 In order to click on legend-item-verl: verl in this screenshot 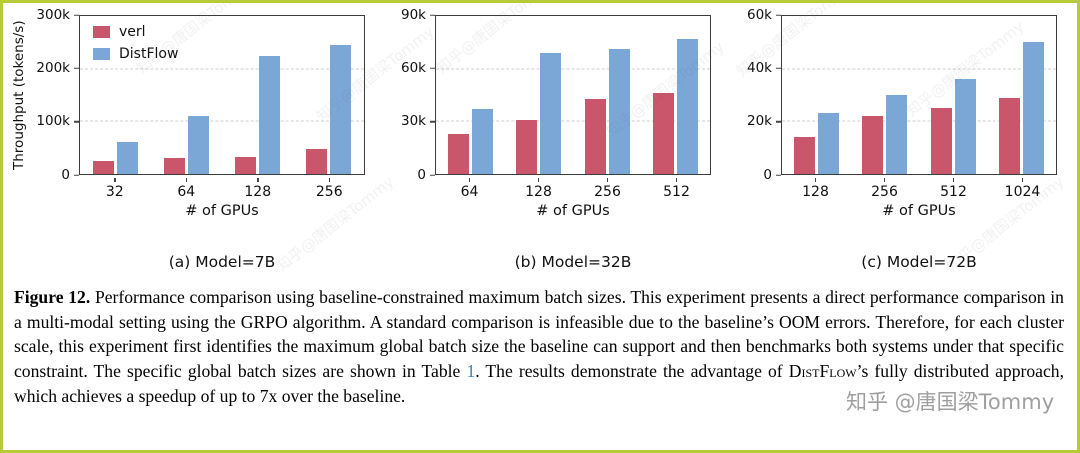, I will do `click(135, 32)`.